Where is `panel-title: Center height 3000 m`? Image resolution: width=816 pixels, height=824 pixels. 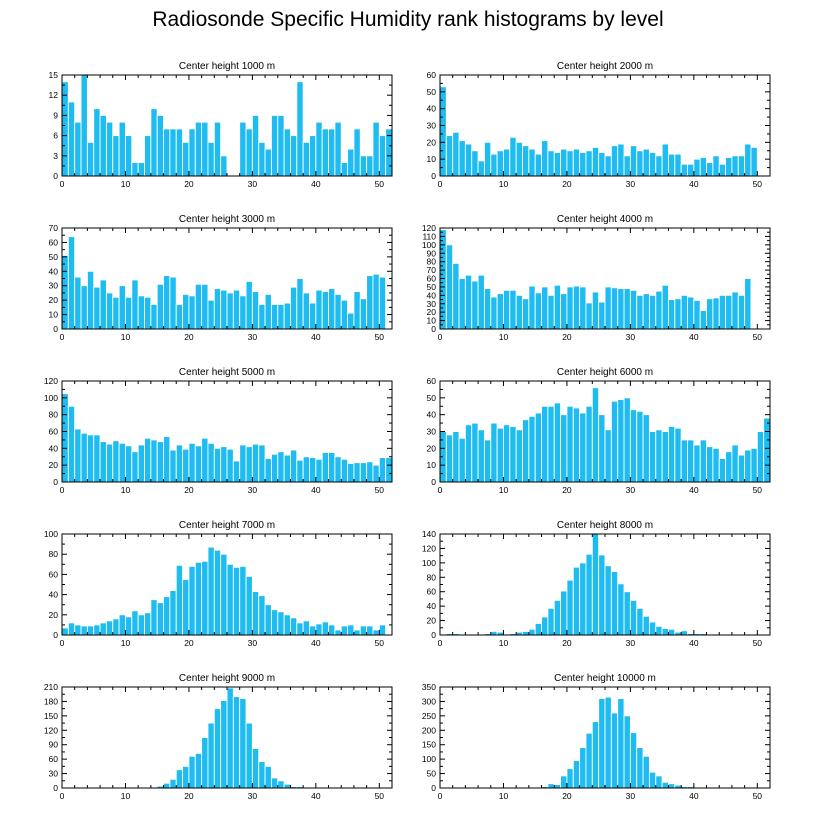
panel-title: Center height 3000 m is located at coordinates (227, 219).